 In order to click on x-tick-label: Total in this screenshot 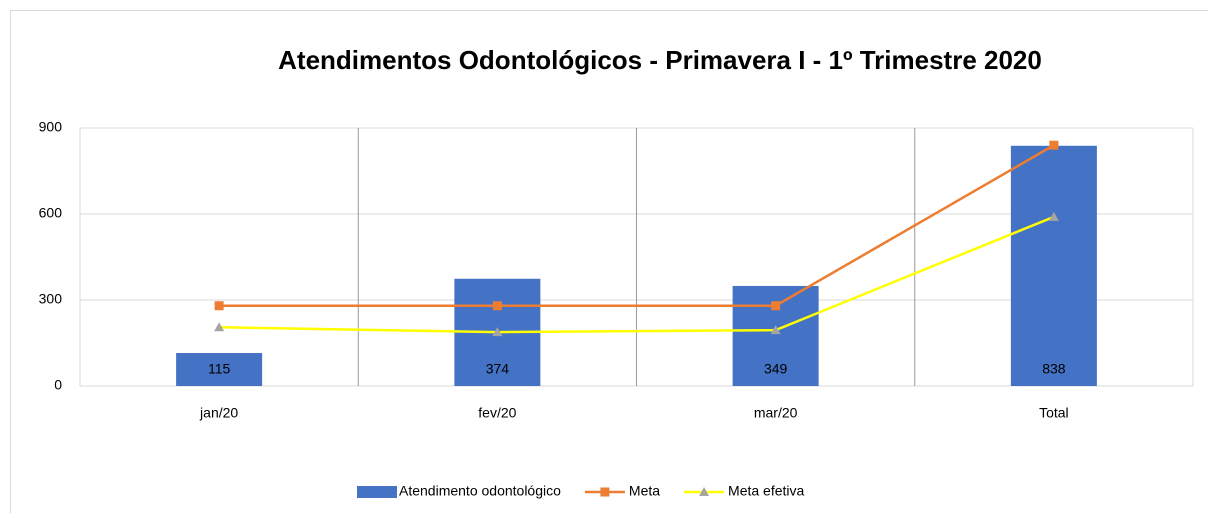, I will do `click(1054, 413)`.